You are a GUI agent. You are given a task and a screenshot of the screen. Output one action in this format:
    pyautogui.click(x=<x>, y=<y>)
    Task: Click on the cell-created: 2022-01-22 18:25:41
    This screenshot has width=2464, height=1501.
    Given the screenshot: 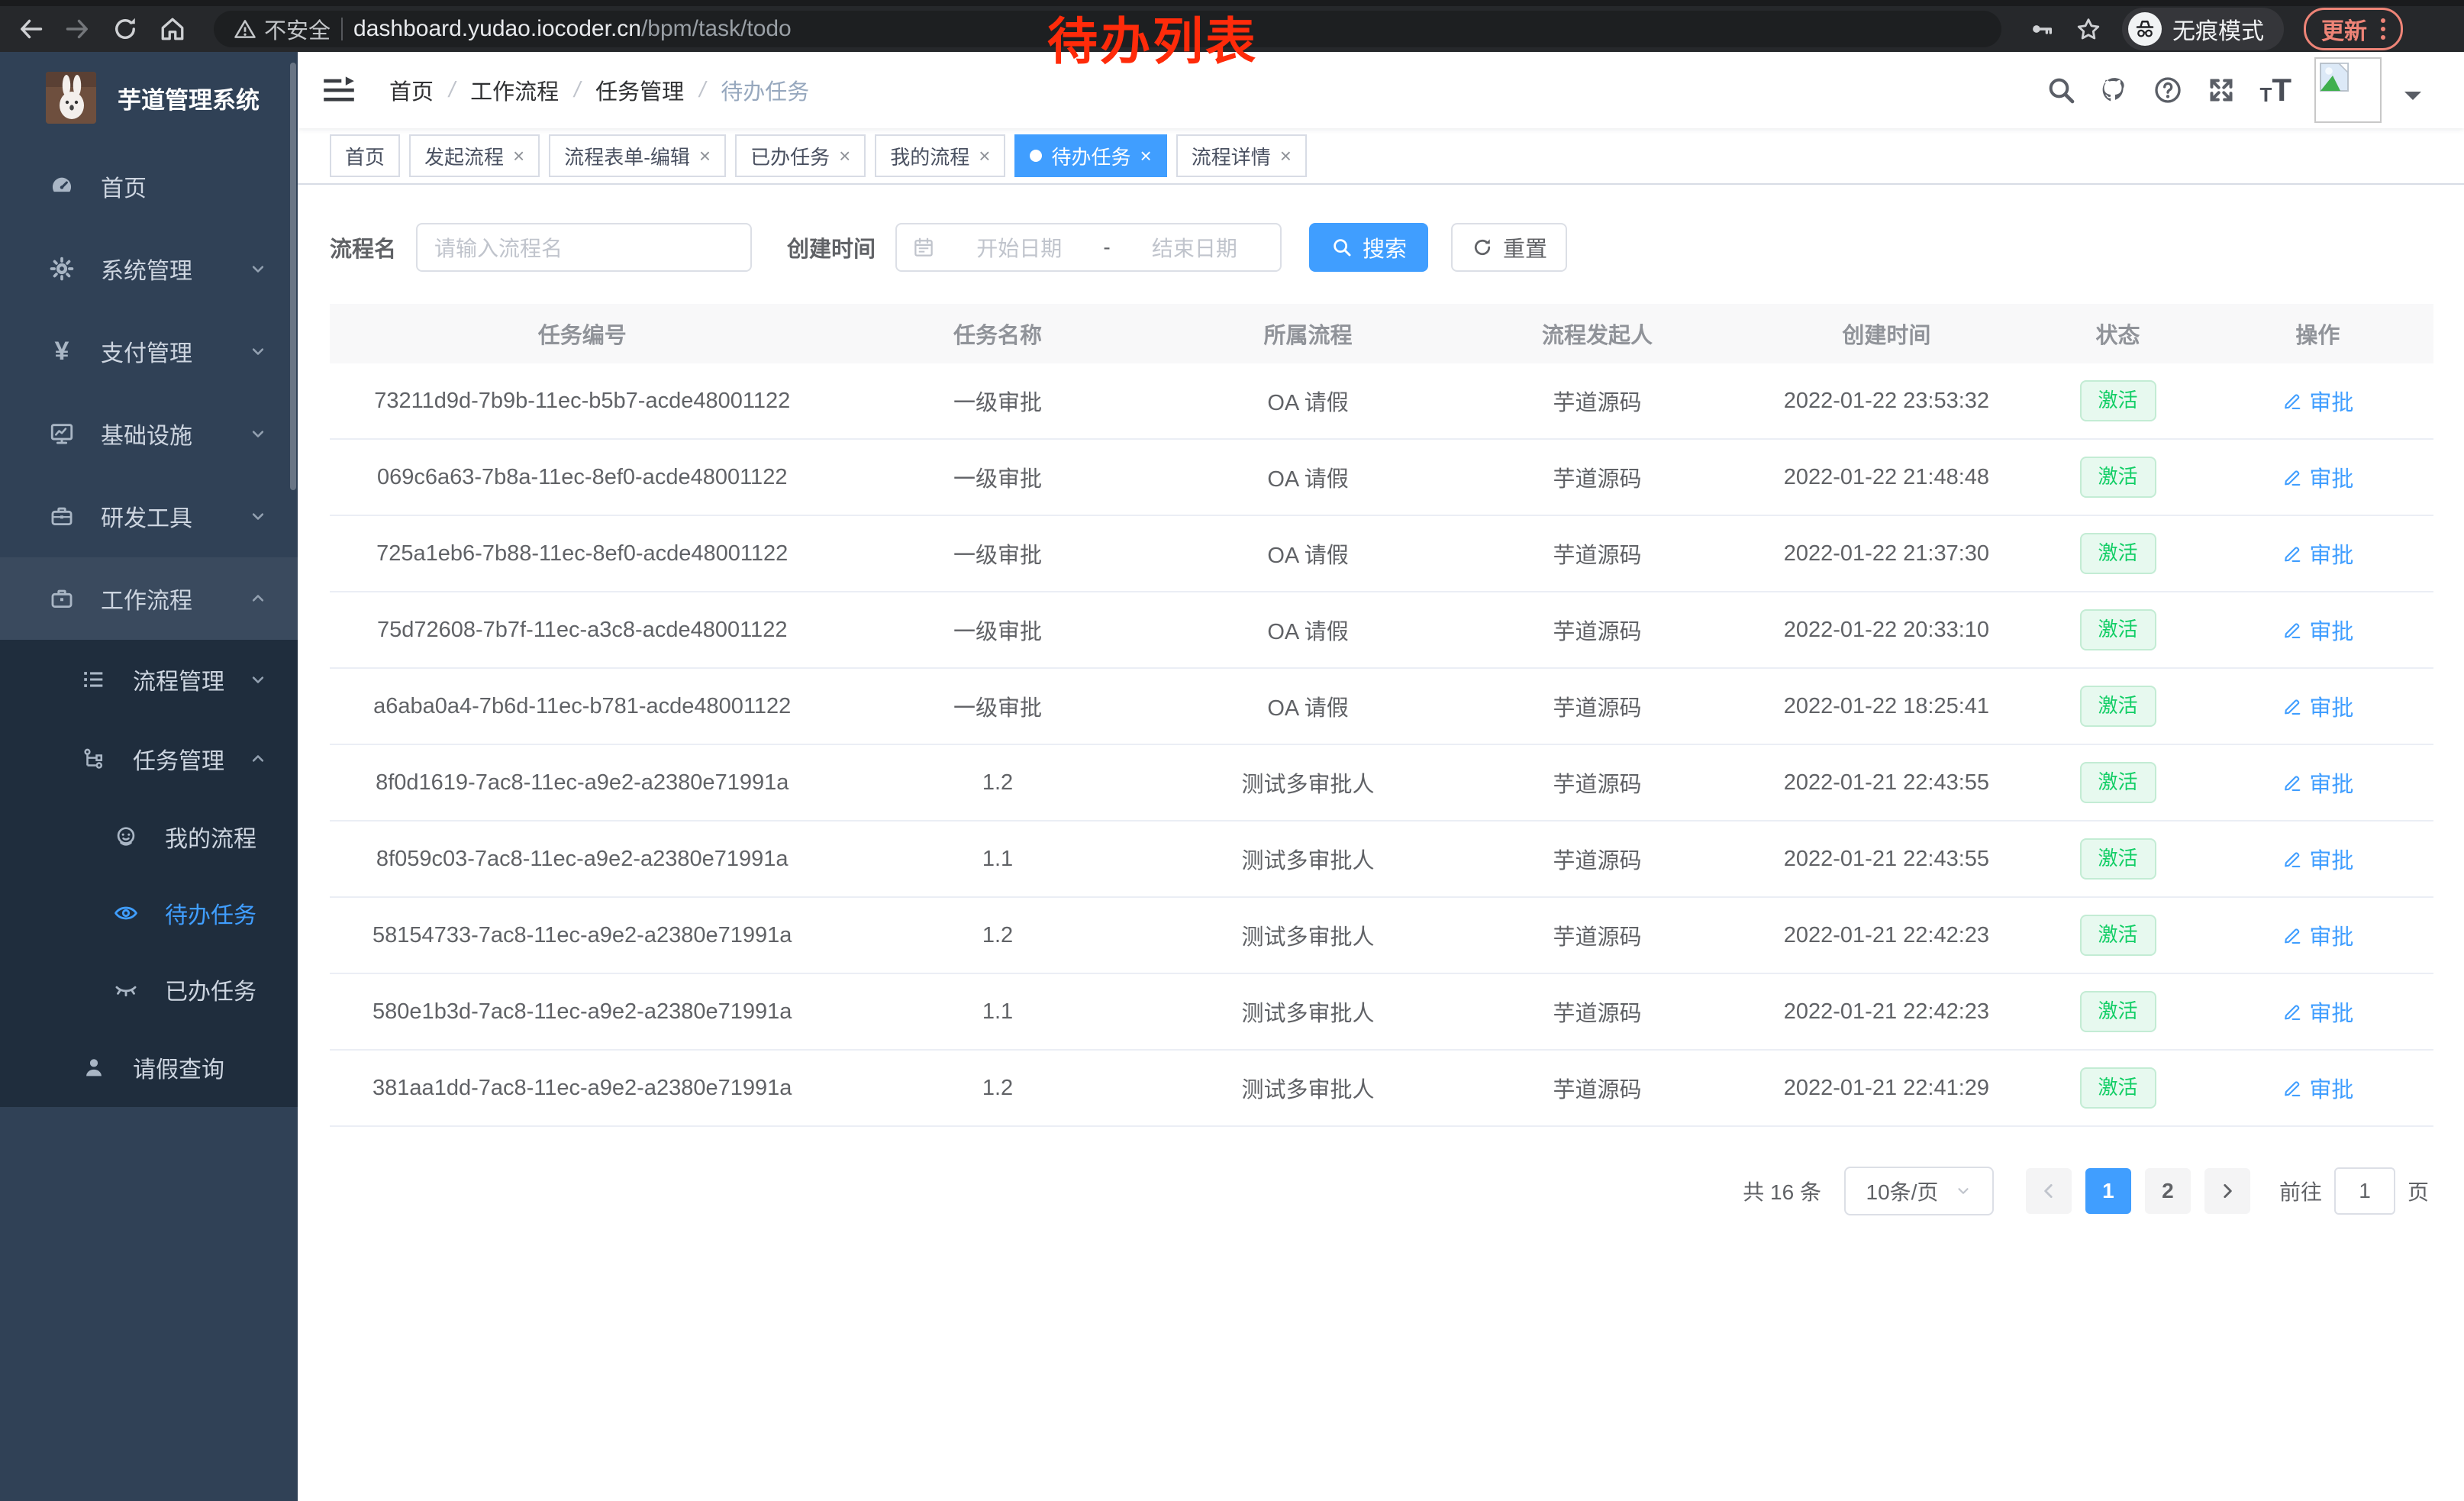 What is the action you would take?
    pyautogui.click(x=1887, y=705)
    